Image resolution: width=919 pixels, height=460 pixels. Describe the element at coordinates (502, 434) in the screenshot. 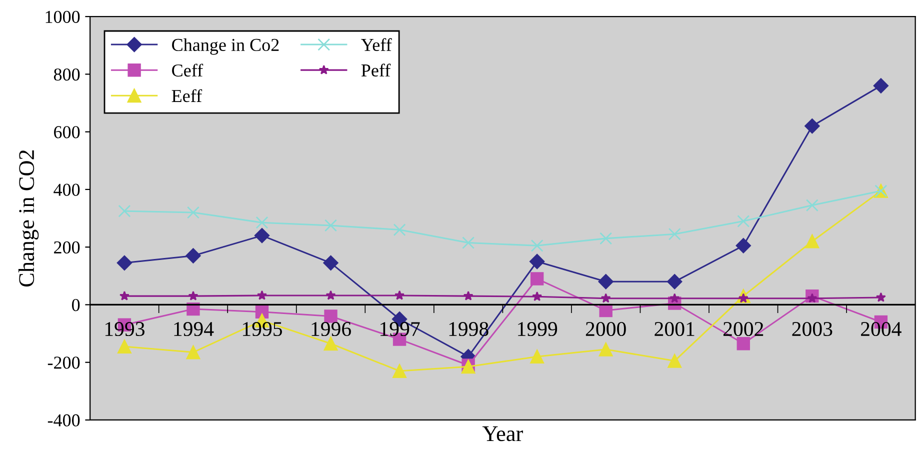

I see `x-axis-title: Year` at that location.